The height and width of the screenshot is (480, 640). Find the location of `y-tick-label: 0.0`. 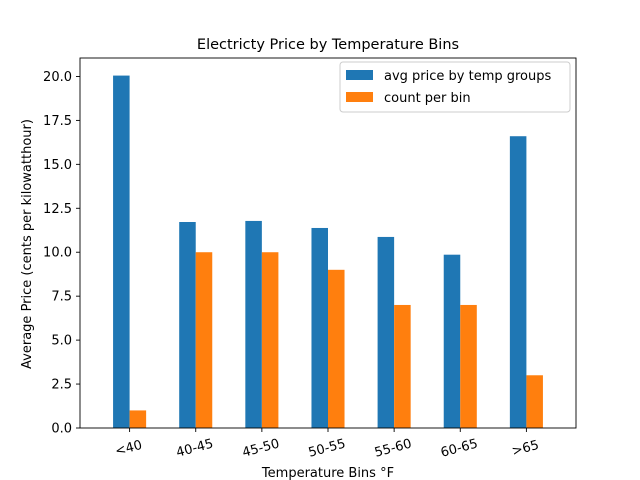

y-tick-label: 0.0 is located at coordinates (61, 429).